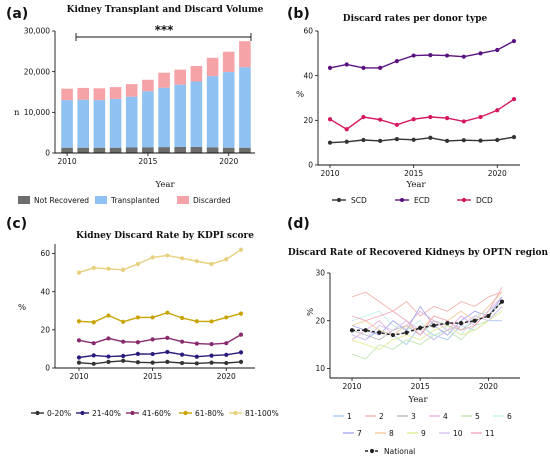 The height and width of the screenshot is (458, 550). What do you see at coordinates (165, 30) in the screenshot?
I see `significance-label: ***` at bounding box center [165, 30].